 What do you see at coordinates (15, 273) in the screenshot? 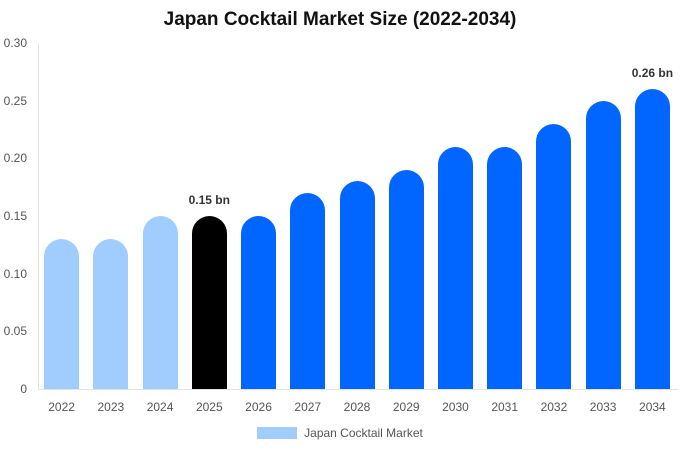
I see `y-tick-label: 0.10` at bounding box center [15, 273].